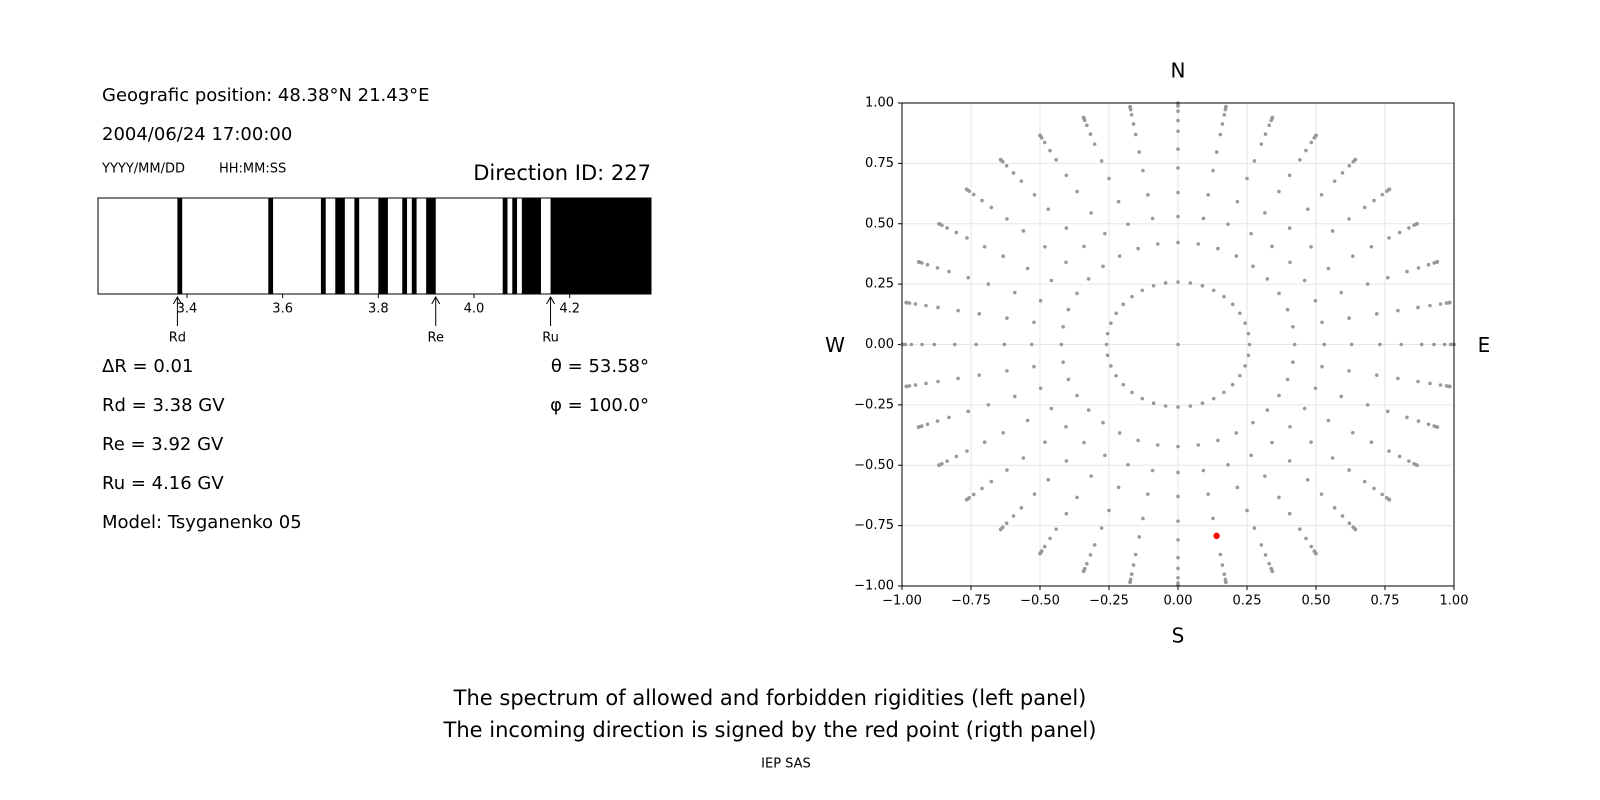 This screenshot has width=1600, height=800. Describe the element at coordinates (879, 163) in the screenshot. I see `y-tick-label: 0.75` at that location.